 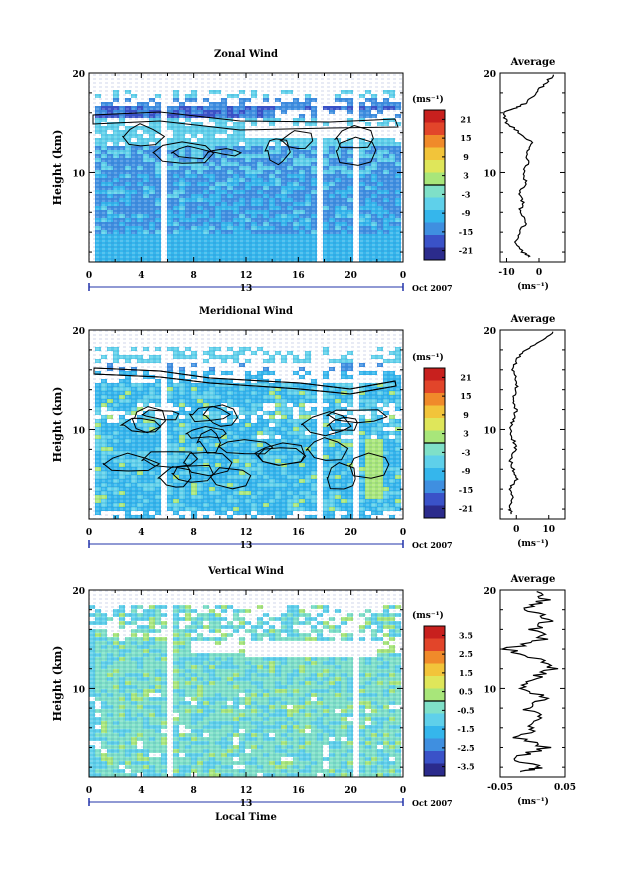 I want to click on colorbar-tick-label: -3, so click(x=466, y=452).